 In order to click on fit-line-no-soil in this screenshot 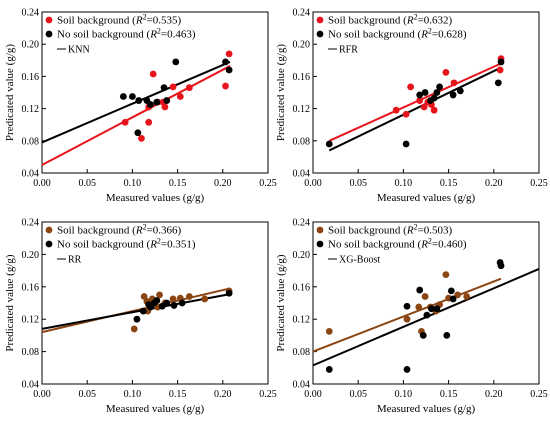, I will do `click(136, 311)`.